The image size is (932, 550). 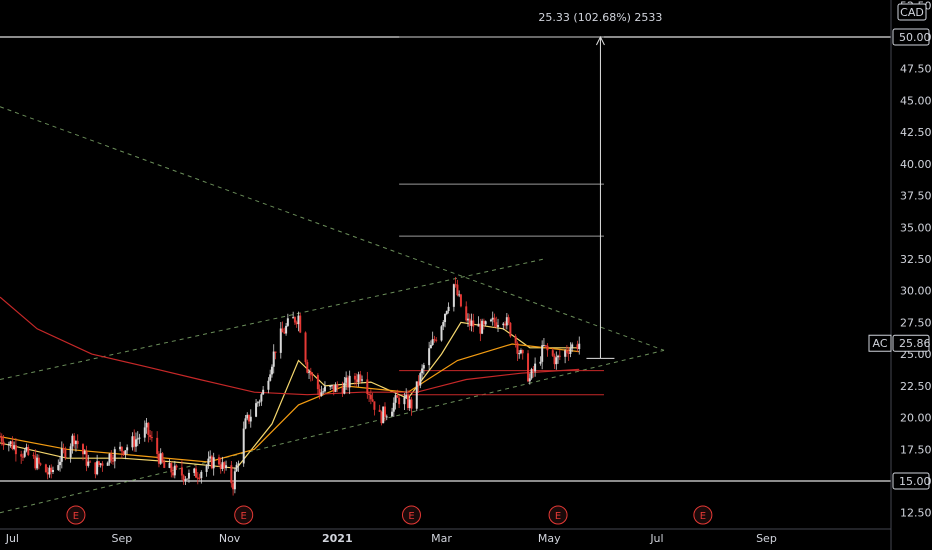 What do you see at coordinates (916, 449) in the screenshot?
I see `y-tick-label: 17.50` at bounding box center [916, 449].